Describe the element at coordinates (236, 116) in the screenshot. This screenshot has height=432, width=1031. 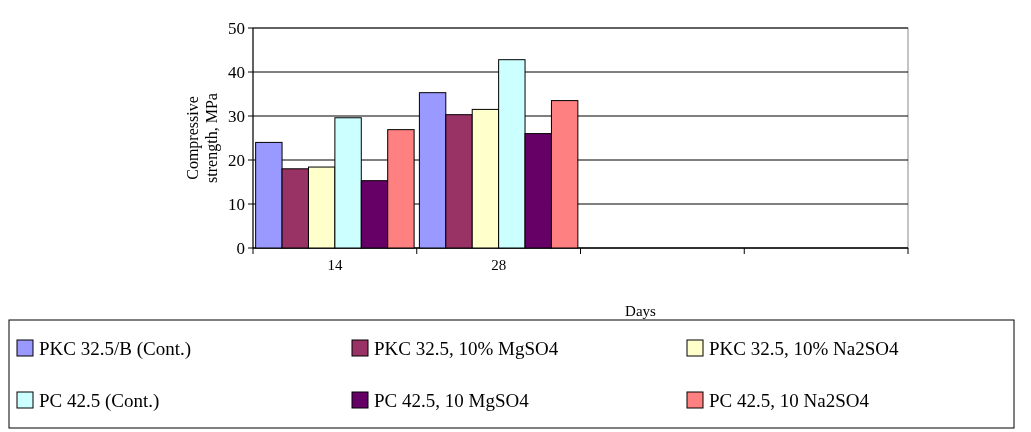
I see `y-tick-label: 30` at that location.